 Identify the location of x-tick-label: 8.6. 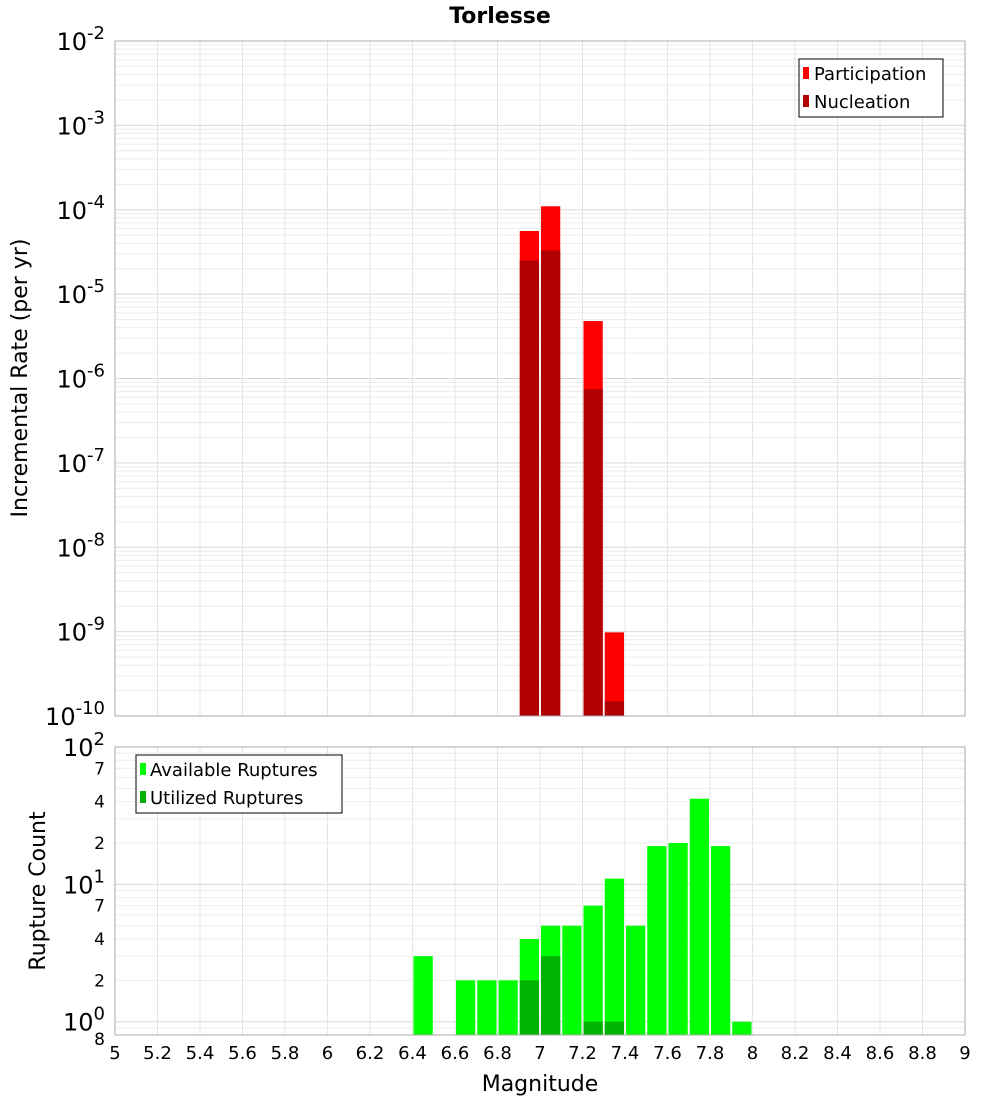
(880, 1053).